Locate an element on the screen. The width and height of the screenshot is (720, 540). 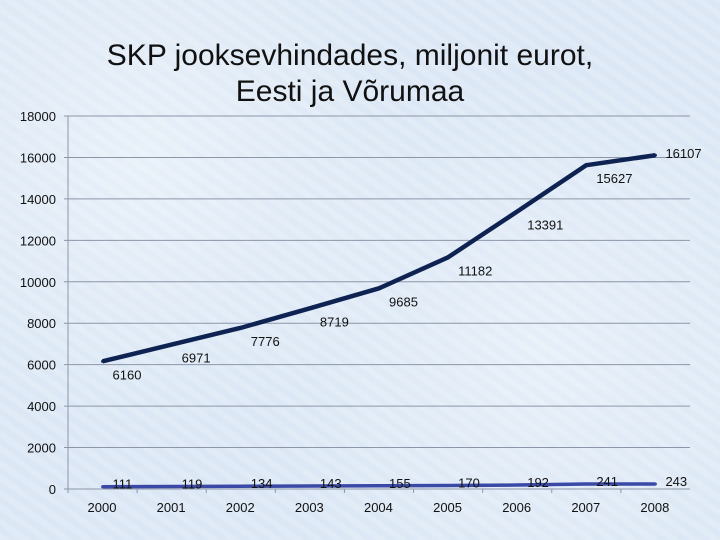
data-label: 119 is located at coordinates (192, 484).